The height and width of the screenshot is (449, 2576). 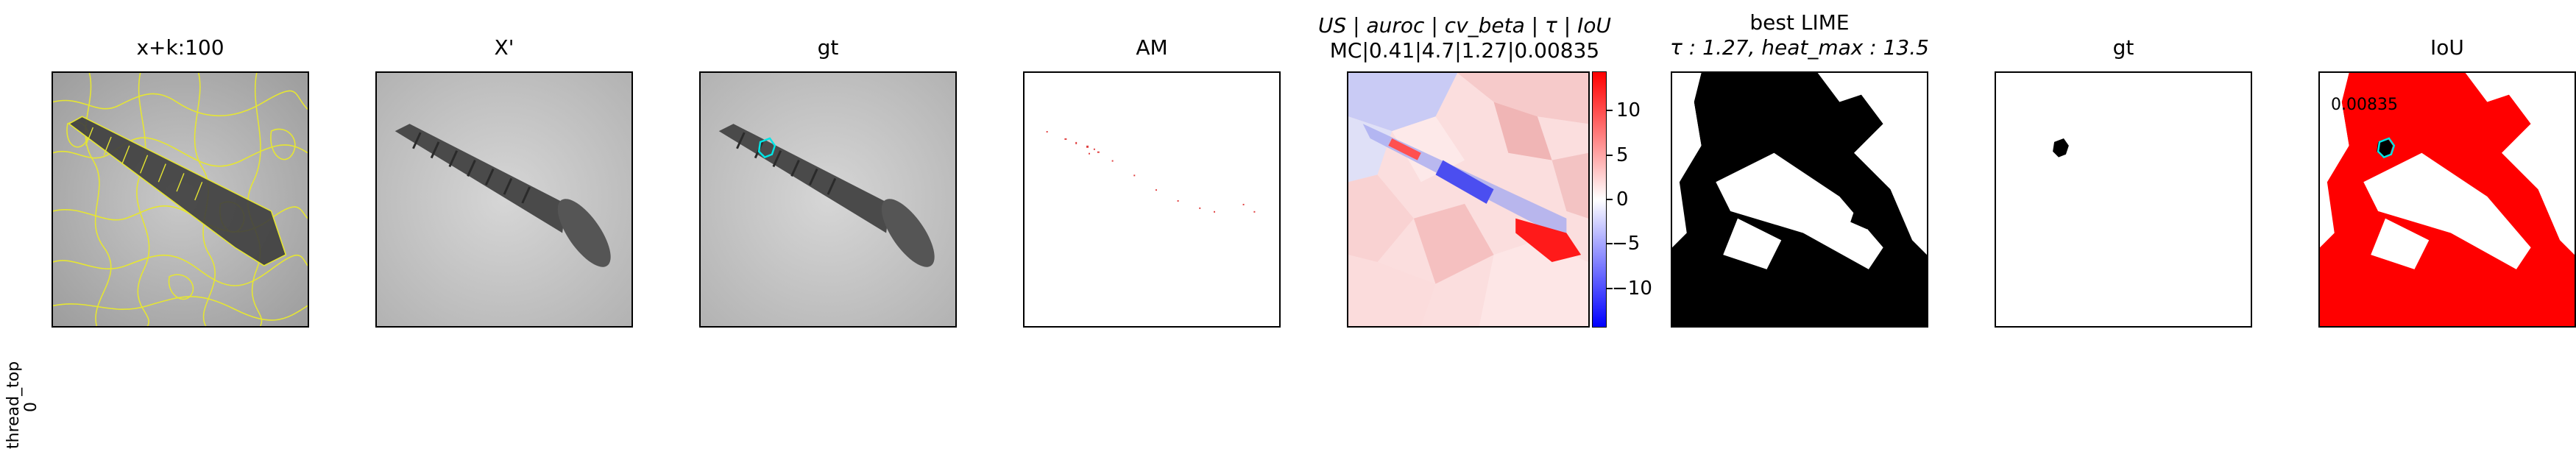 I want to click on panel-7-title: gt, so click(x=2123, y=47).